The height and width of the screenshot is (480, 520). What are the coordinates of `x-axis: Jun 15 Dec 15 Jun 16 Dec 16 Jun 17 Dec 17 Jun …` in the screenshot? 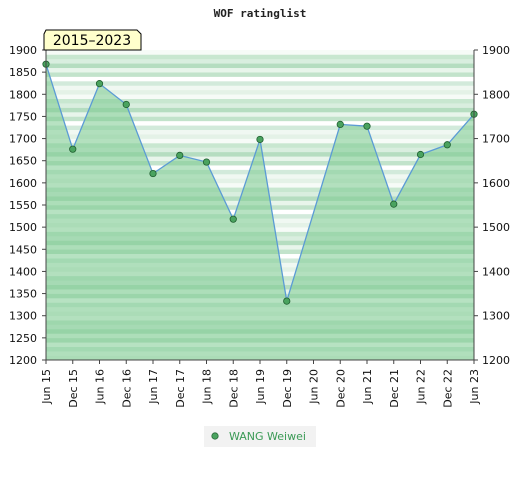 It's located at (260, 384).